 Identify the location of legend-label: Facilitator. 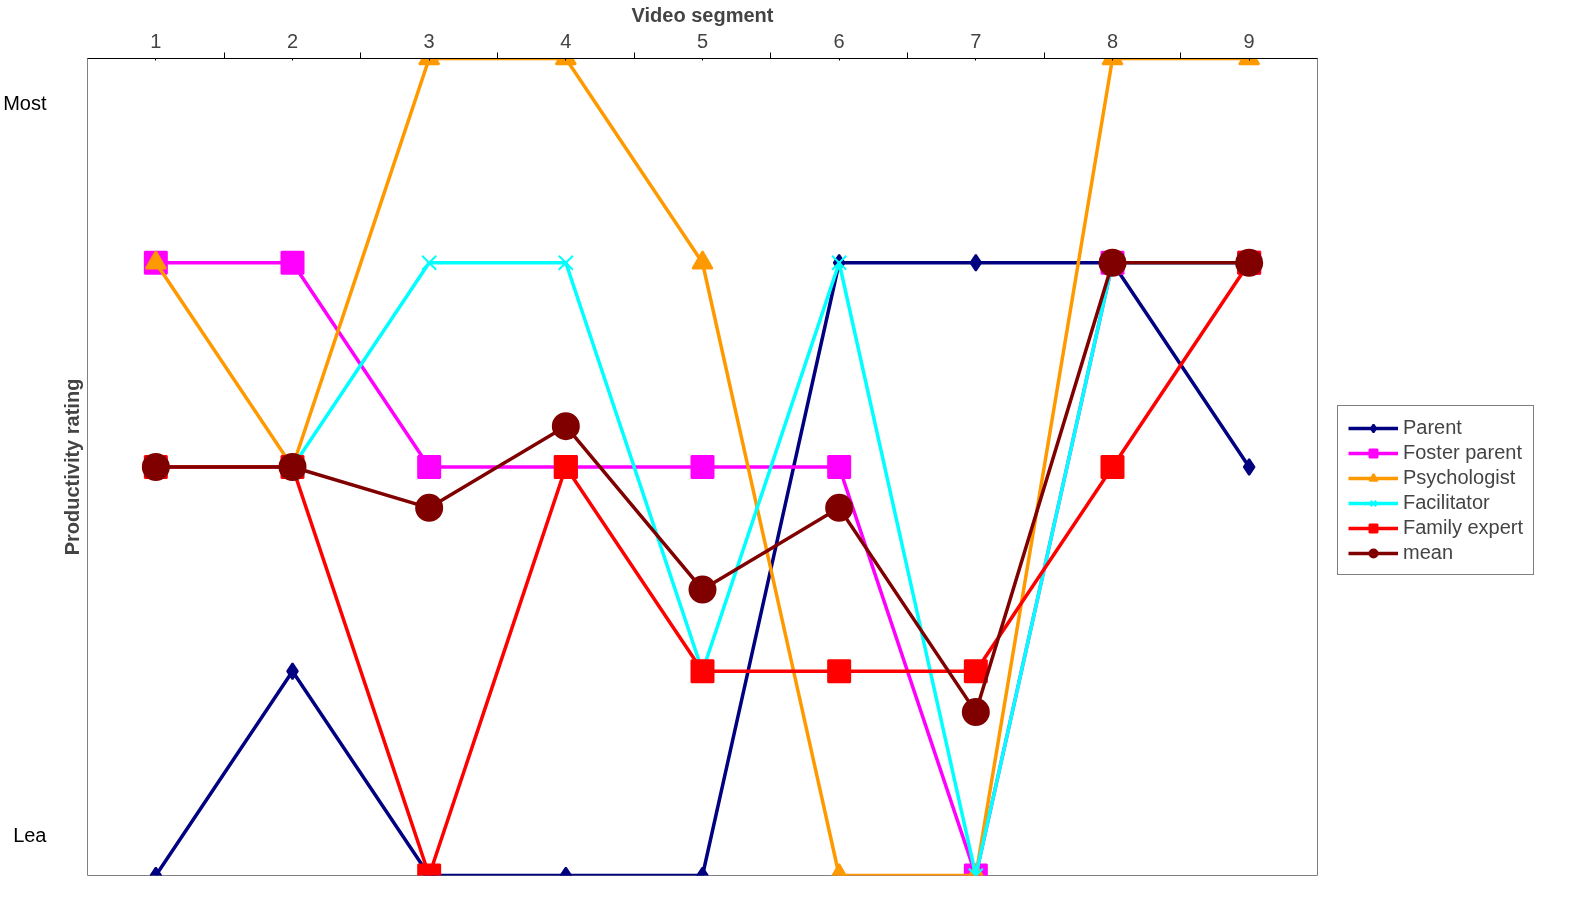
(1446, 502).